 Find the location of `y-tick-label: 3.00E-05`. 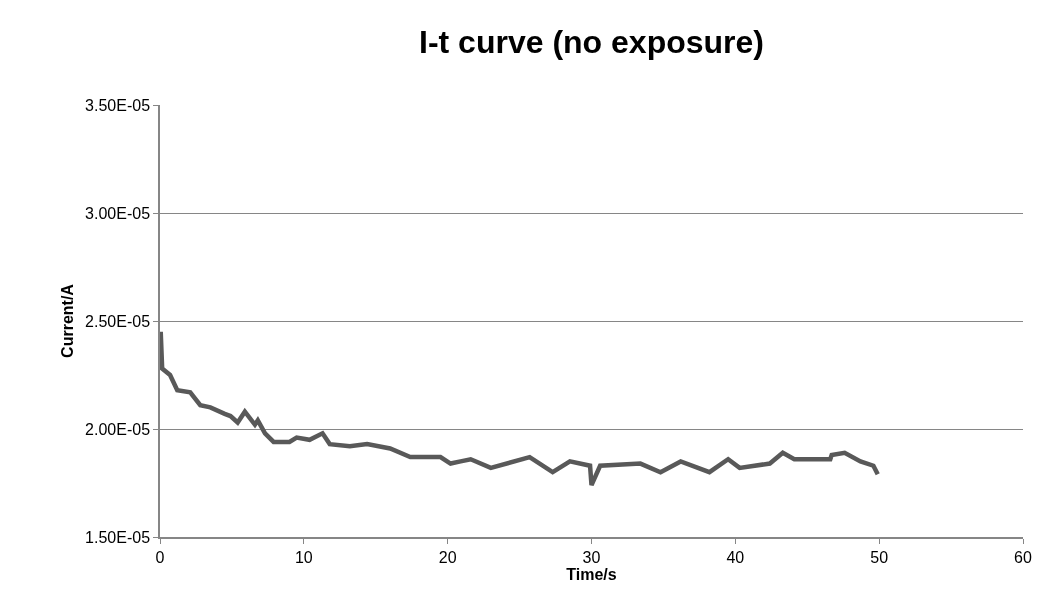

y-tick-label: 3.00E-05 is located at coordinates (118, 213).